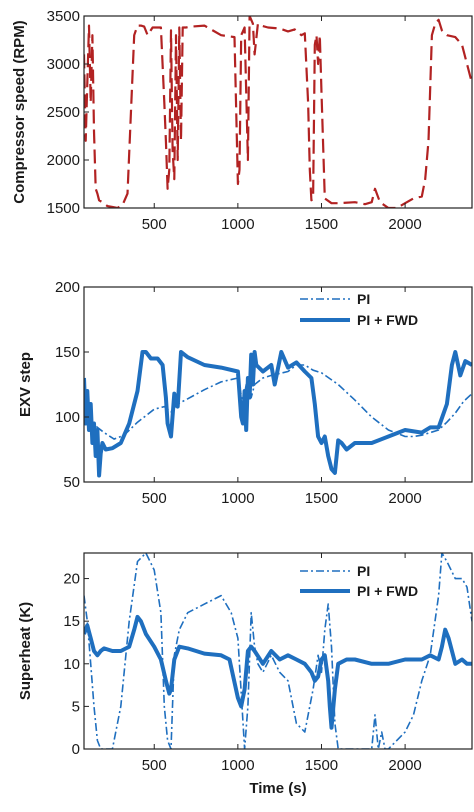 The width and height of the screenshot is (474, 812). What do you see at coordinates (76, 706) in the screenshot?
I see `y-tick-label: 5` at bounding box center [76, 706].